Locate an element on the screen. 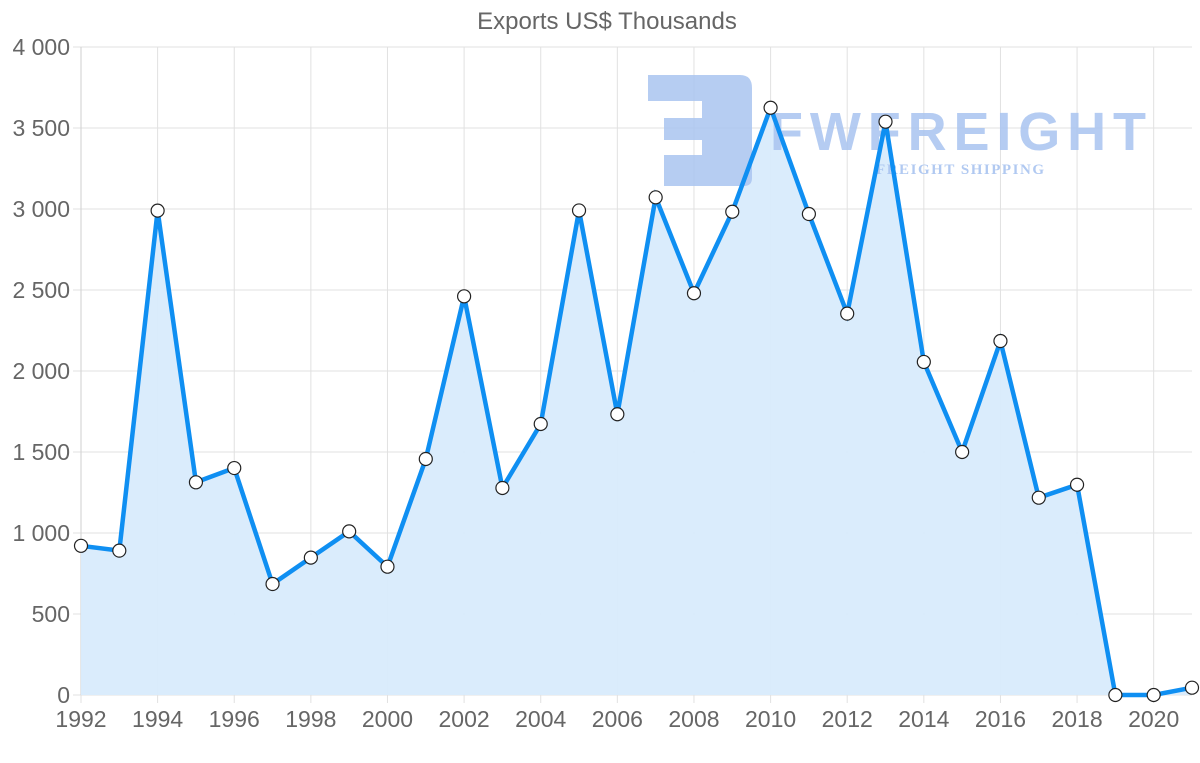 This screenshot has height=763, width=1200. watermark-brand: FWFREIGHT is located at coordinates (958, 132).